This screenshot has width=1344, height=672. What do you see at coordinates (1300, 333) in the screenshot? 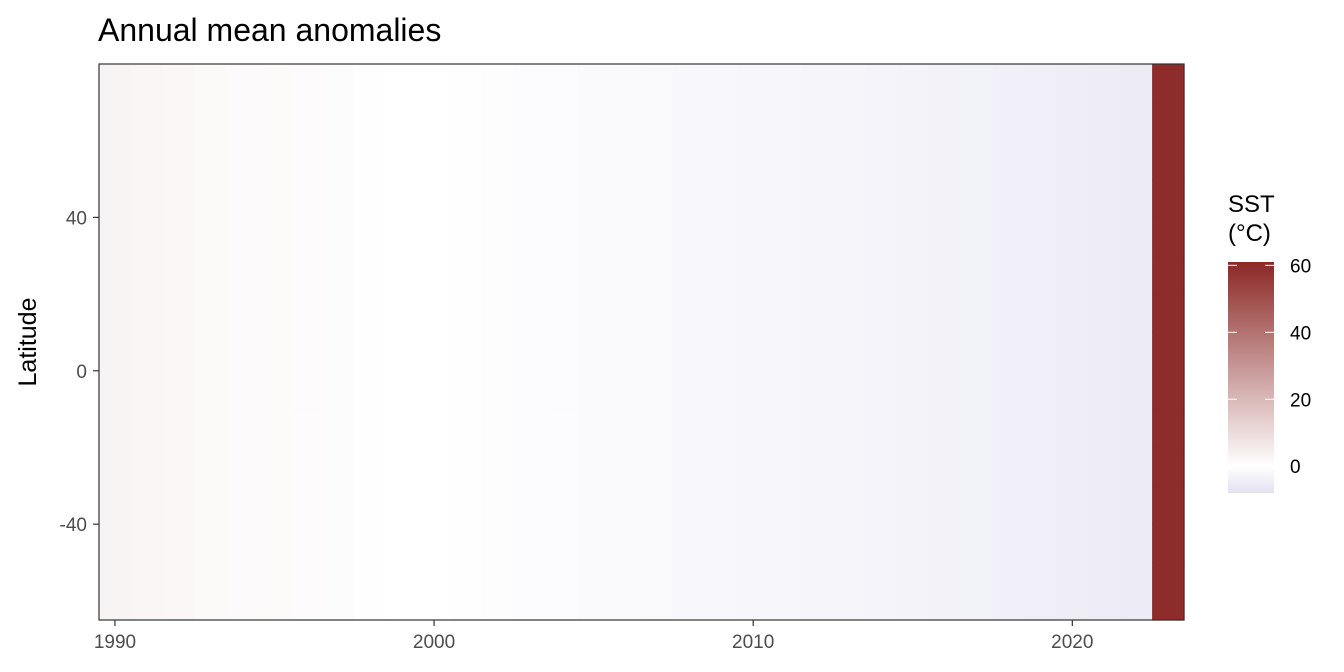
I see `legend-tick-label: 40` at bounding box center [1300, 333].